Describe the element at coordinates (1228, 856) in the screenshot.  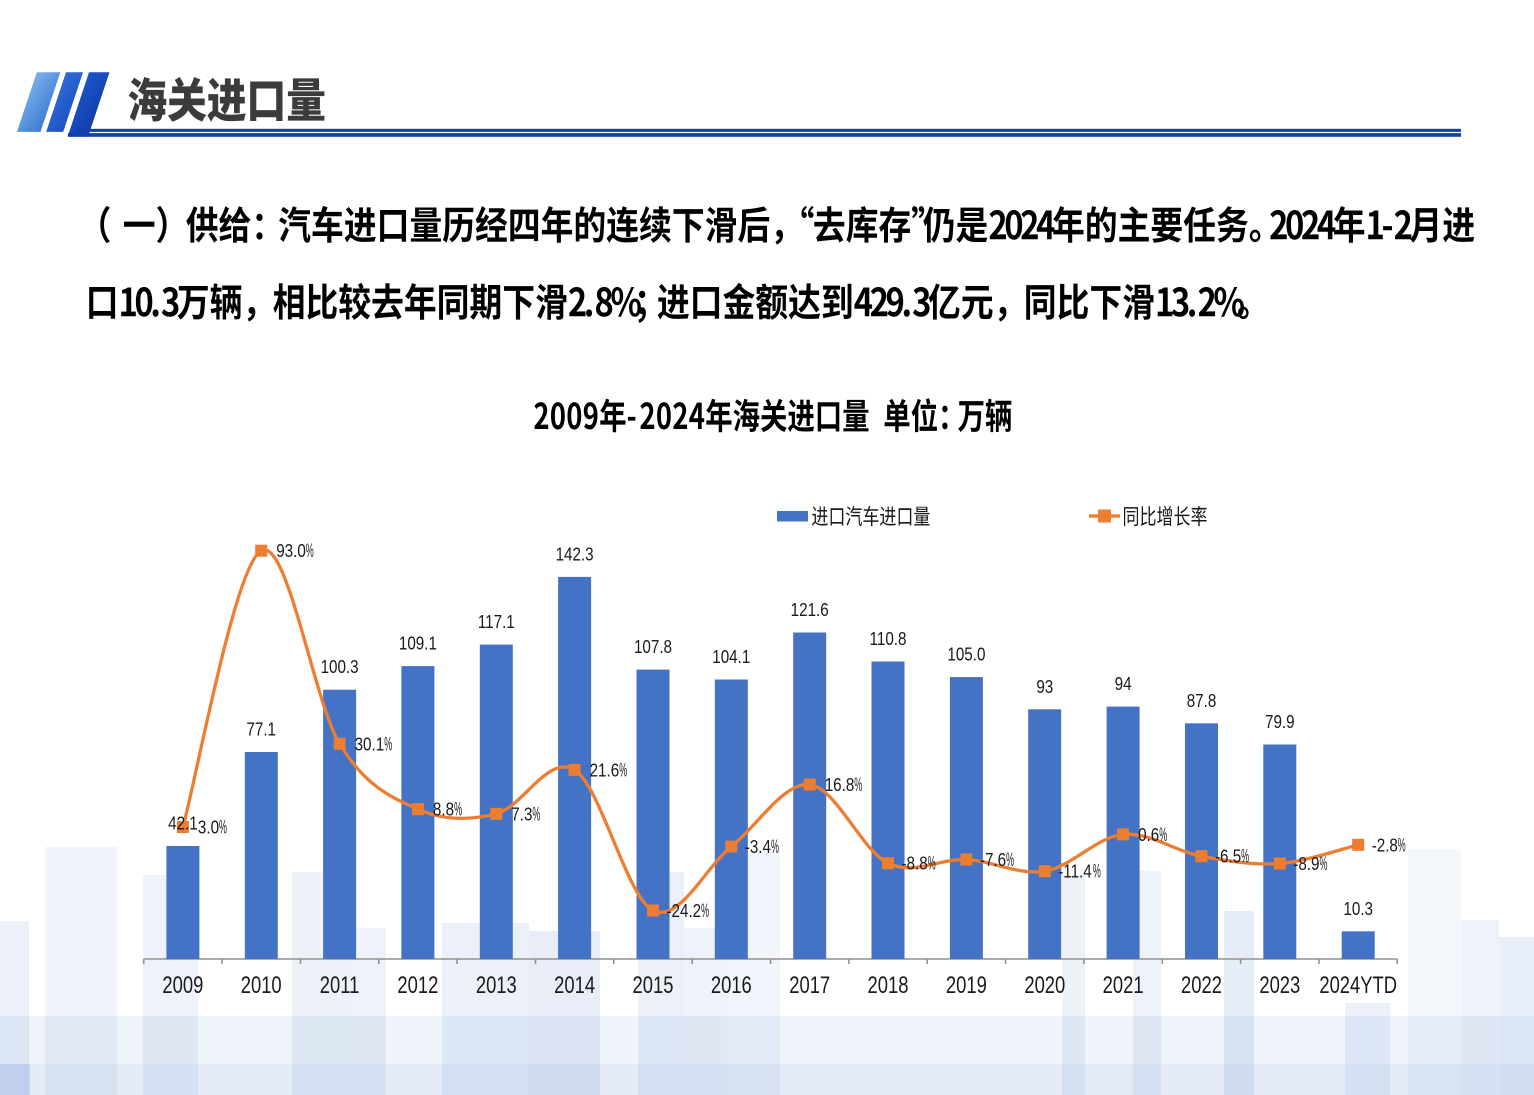
I see `svg-text: -6.5` at that location.